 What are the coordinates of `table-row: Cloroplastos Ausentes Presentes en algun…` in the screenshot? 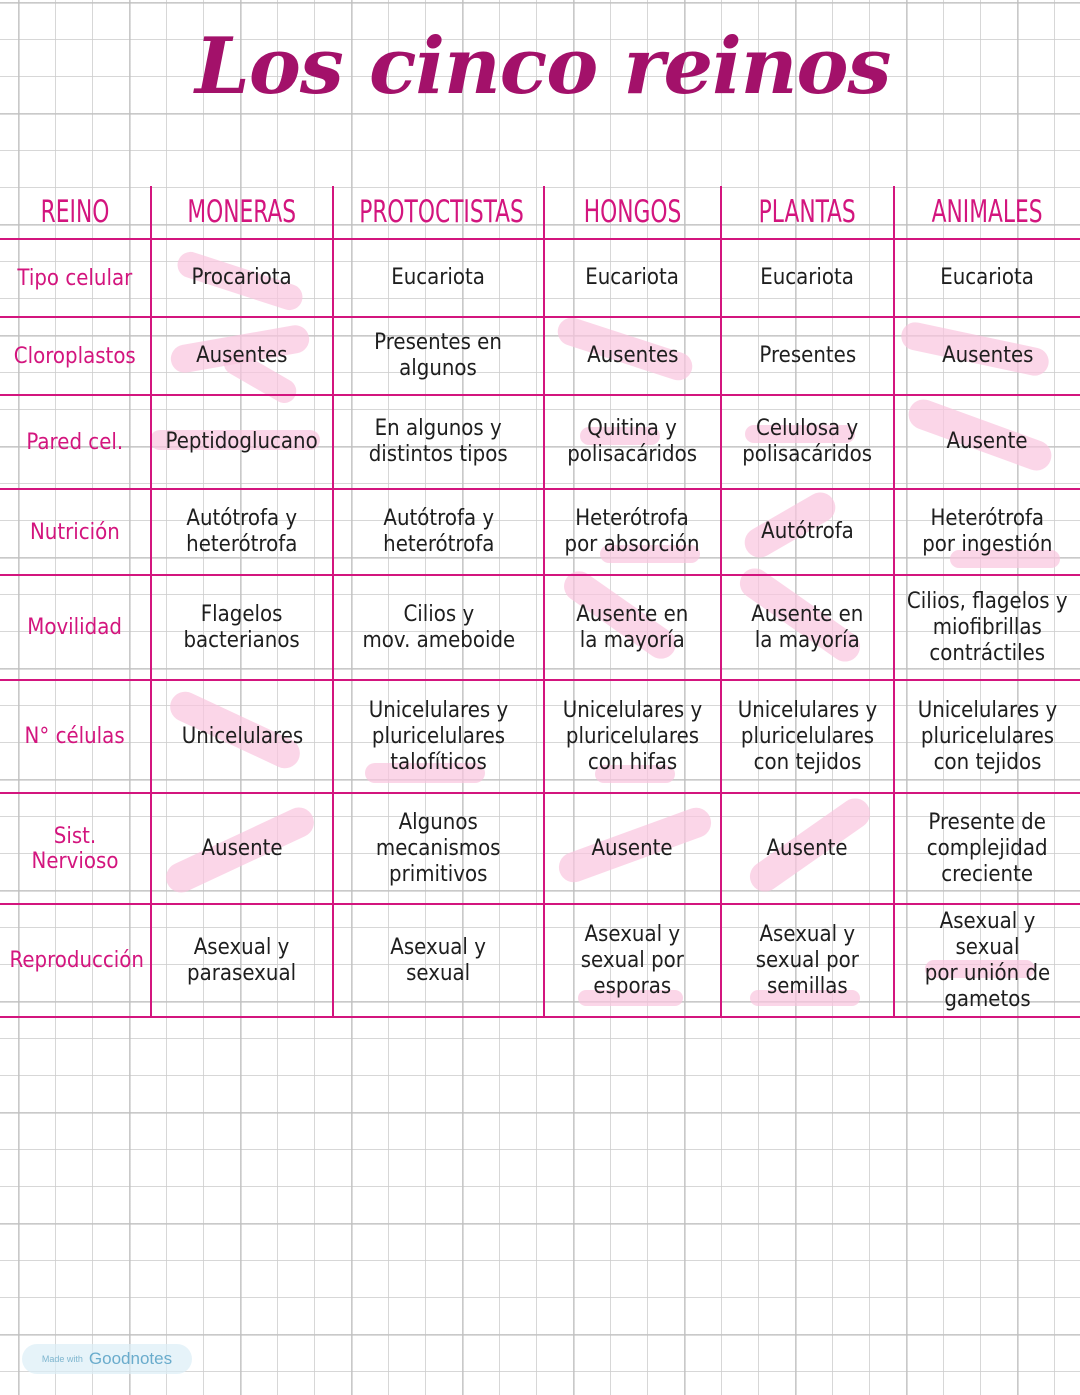 It's located at (540, 356).